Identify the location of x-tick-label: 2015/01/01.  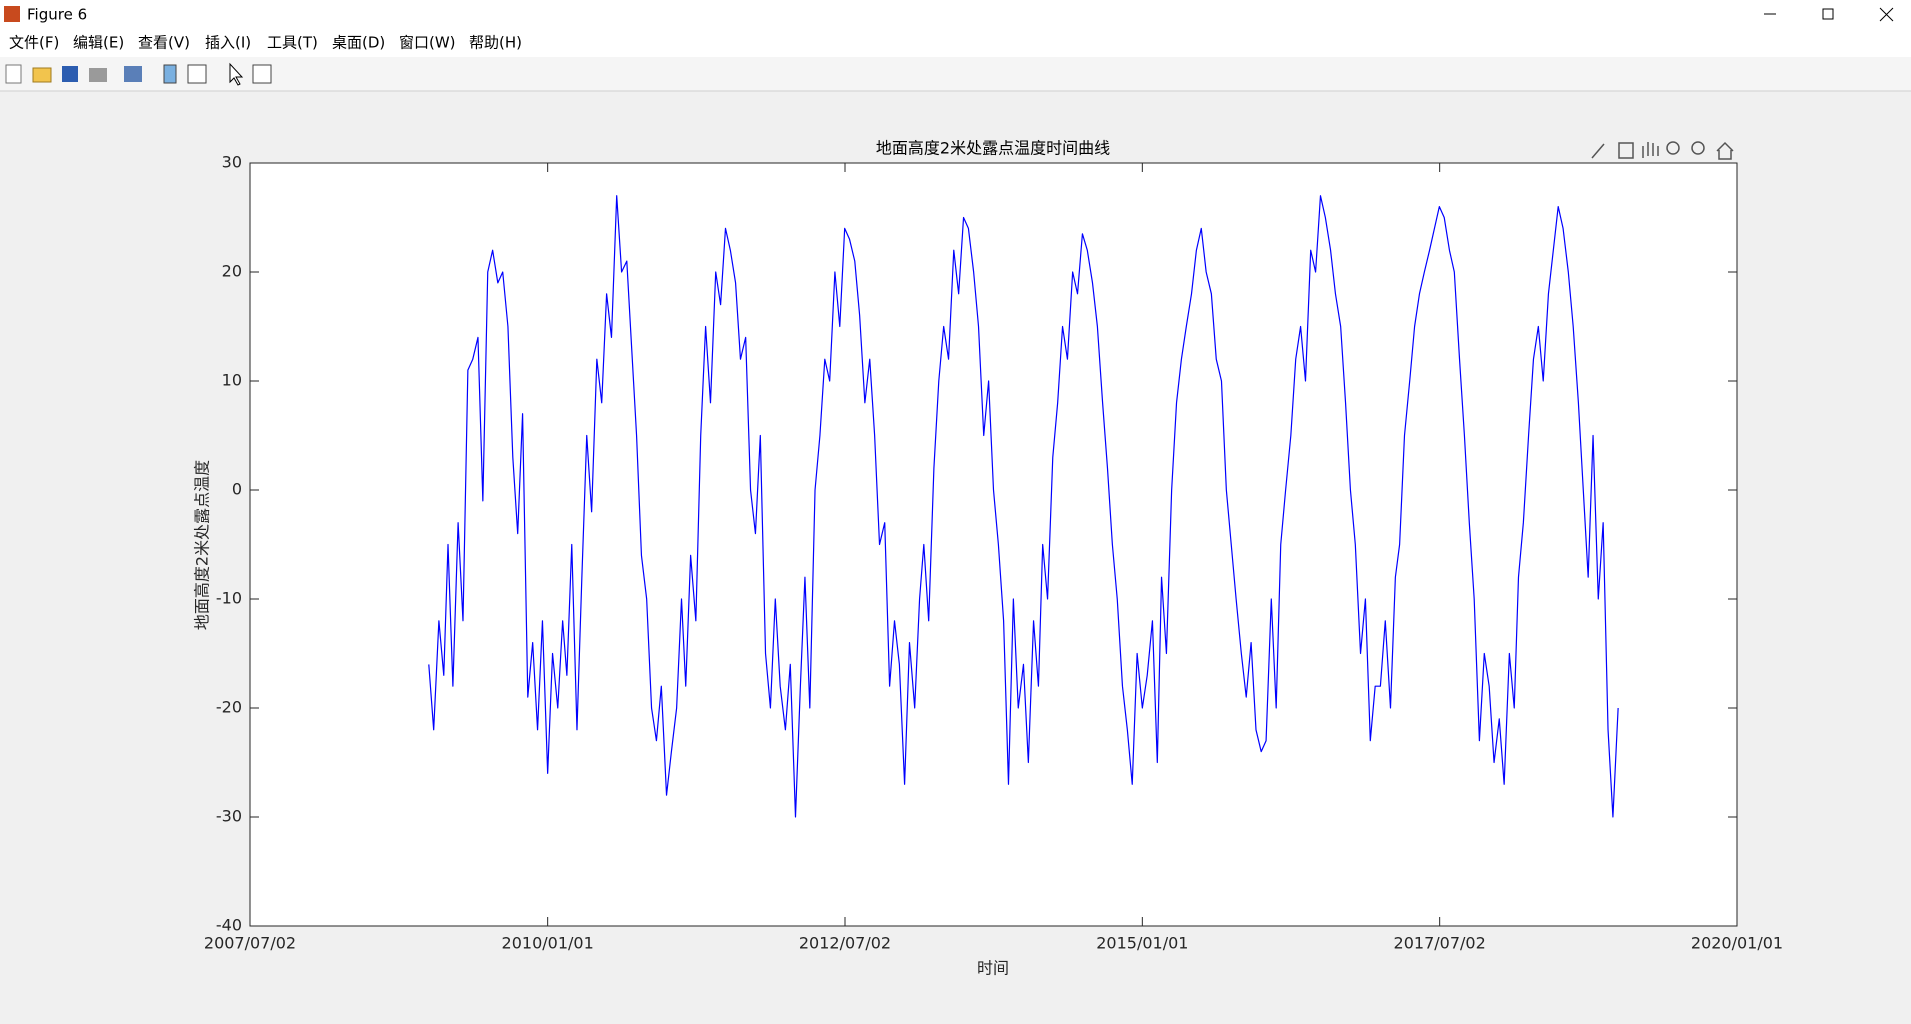
(1142, 943).